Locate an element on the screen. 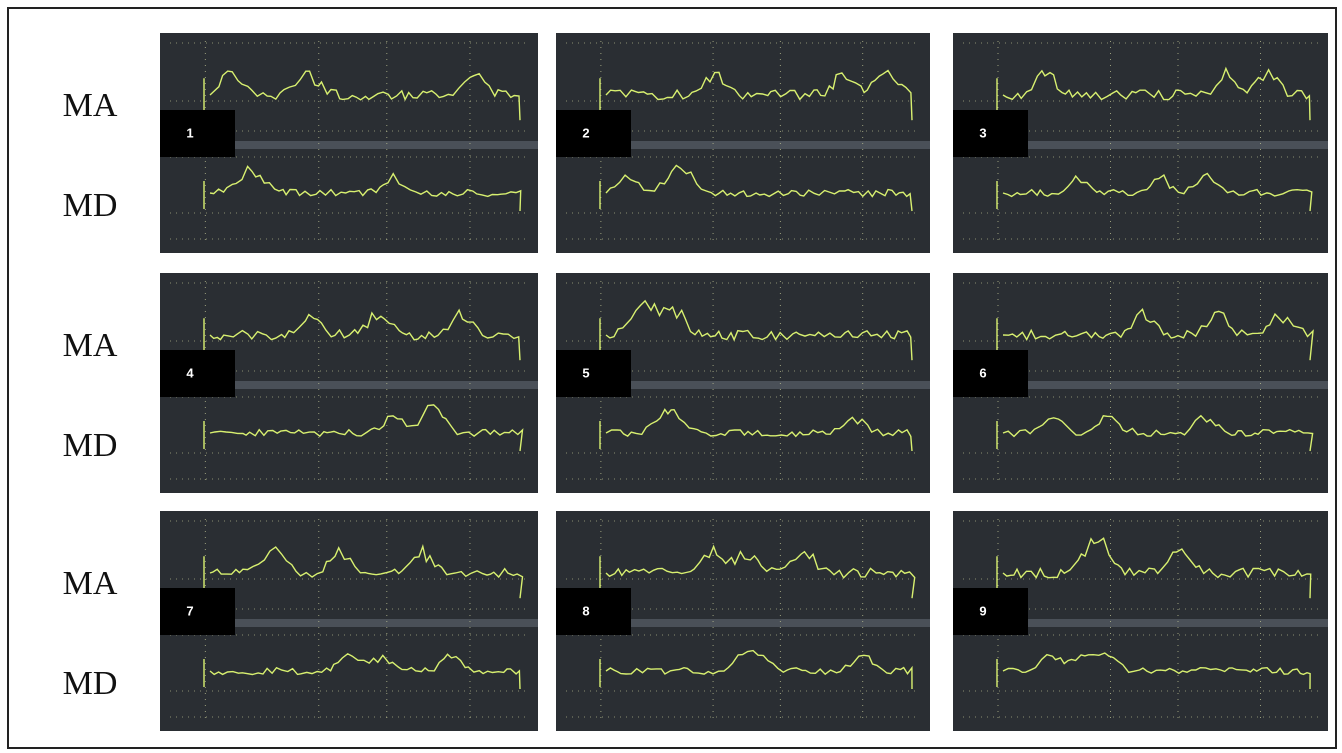  panel: 2 is located at coordinates (743, 143).